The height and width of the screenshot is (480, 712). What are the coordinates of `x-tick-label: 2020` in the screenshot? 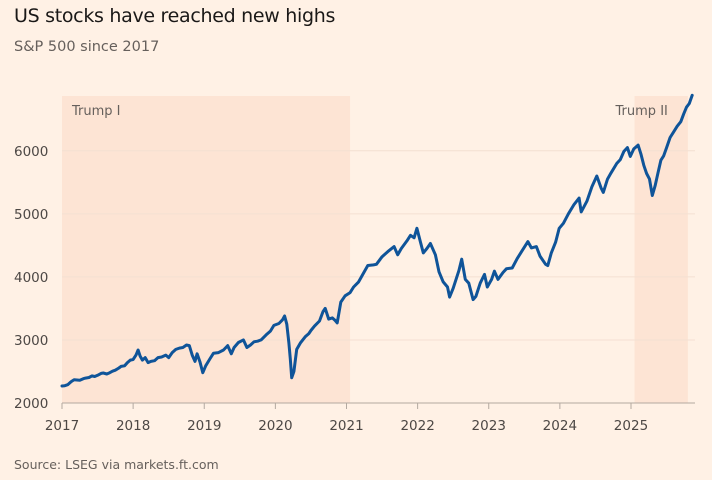 It's located at (275, 426).